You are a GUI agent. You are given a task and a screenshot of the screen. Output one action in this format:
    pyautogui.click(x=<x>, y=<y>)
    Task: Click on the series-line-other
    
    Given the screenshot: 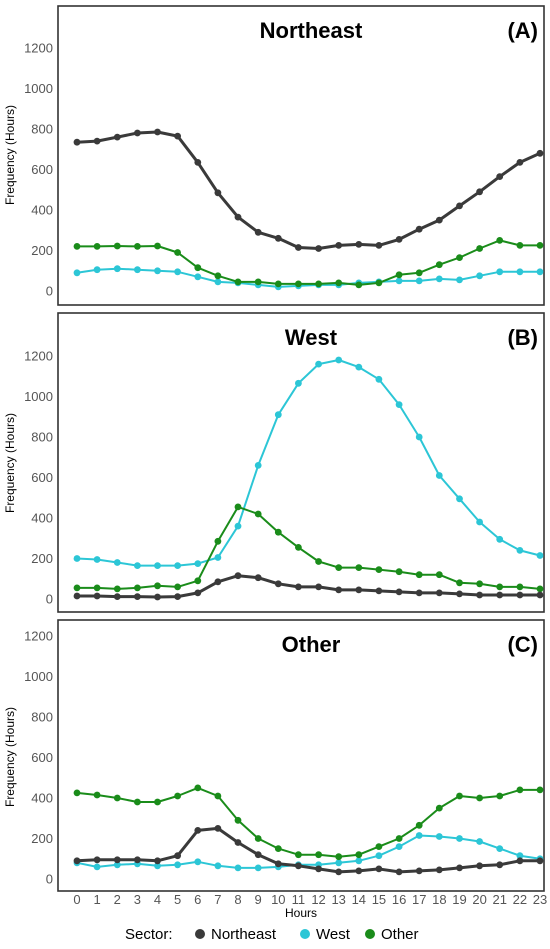 What is the action you would take?
    pyautogui.click(x=309, y=547)
    